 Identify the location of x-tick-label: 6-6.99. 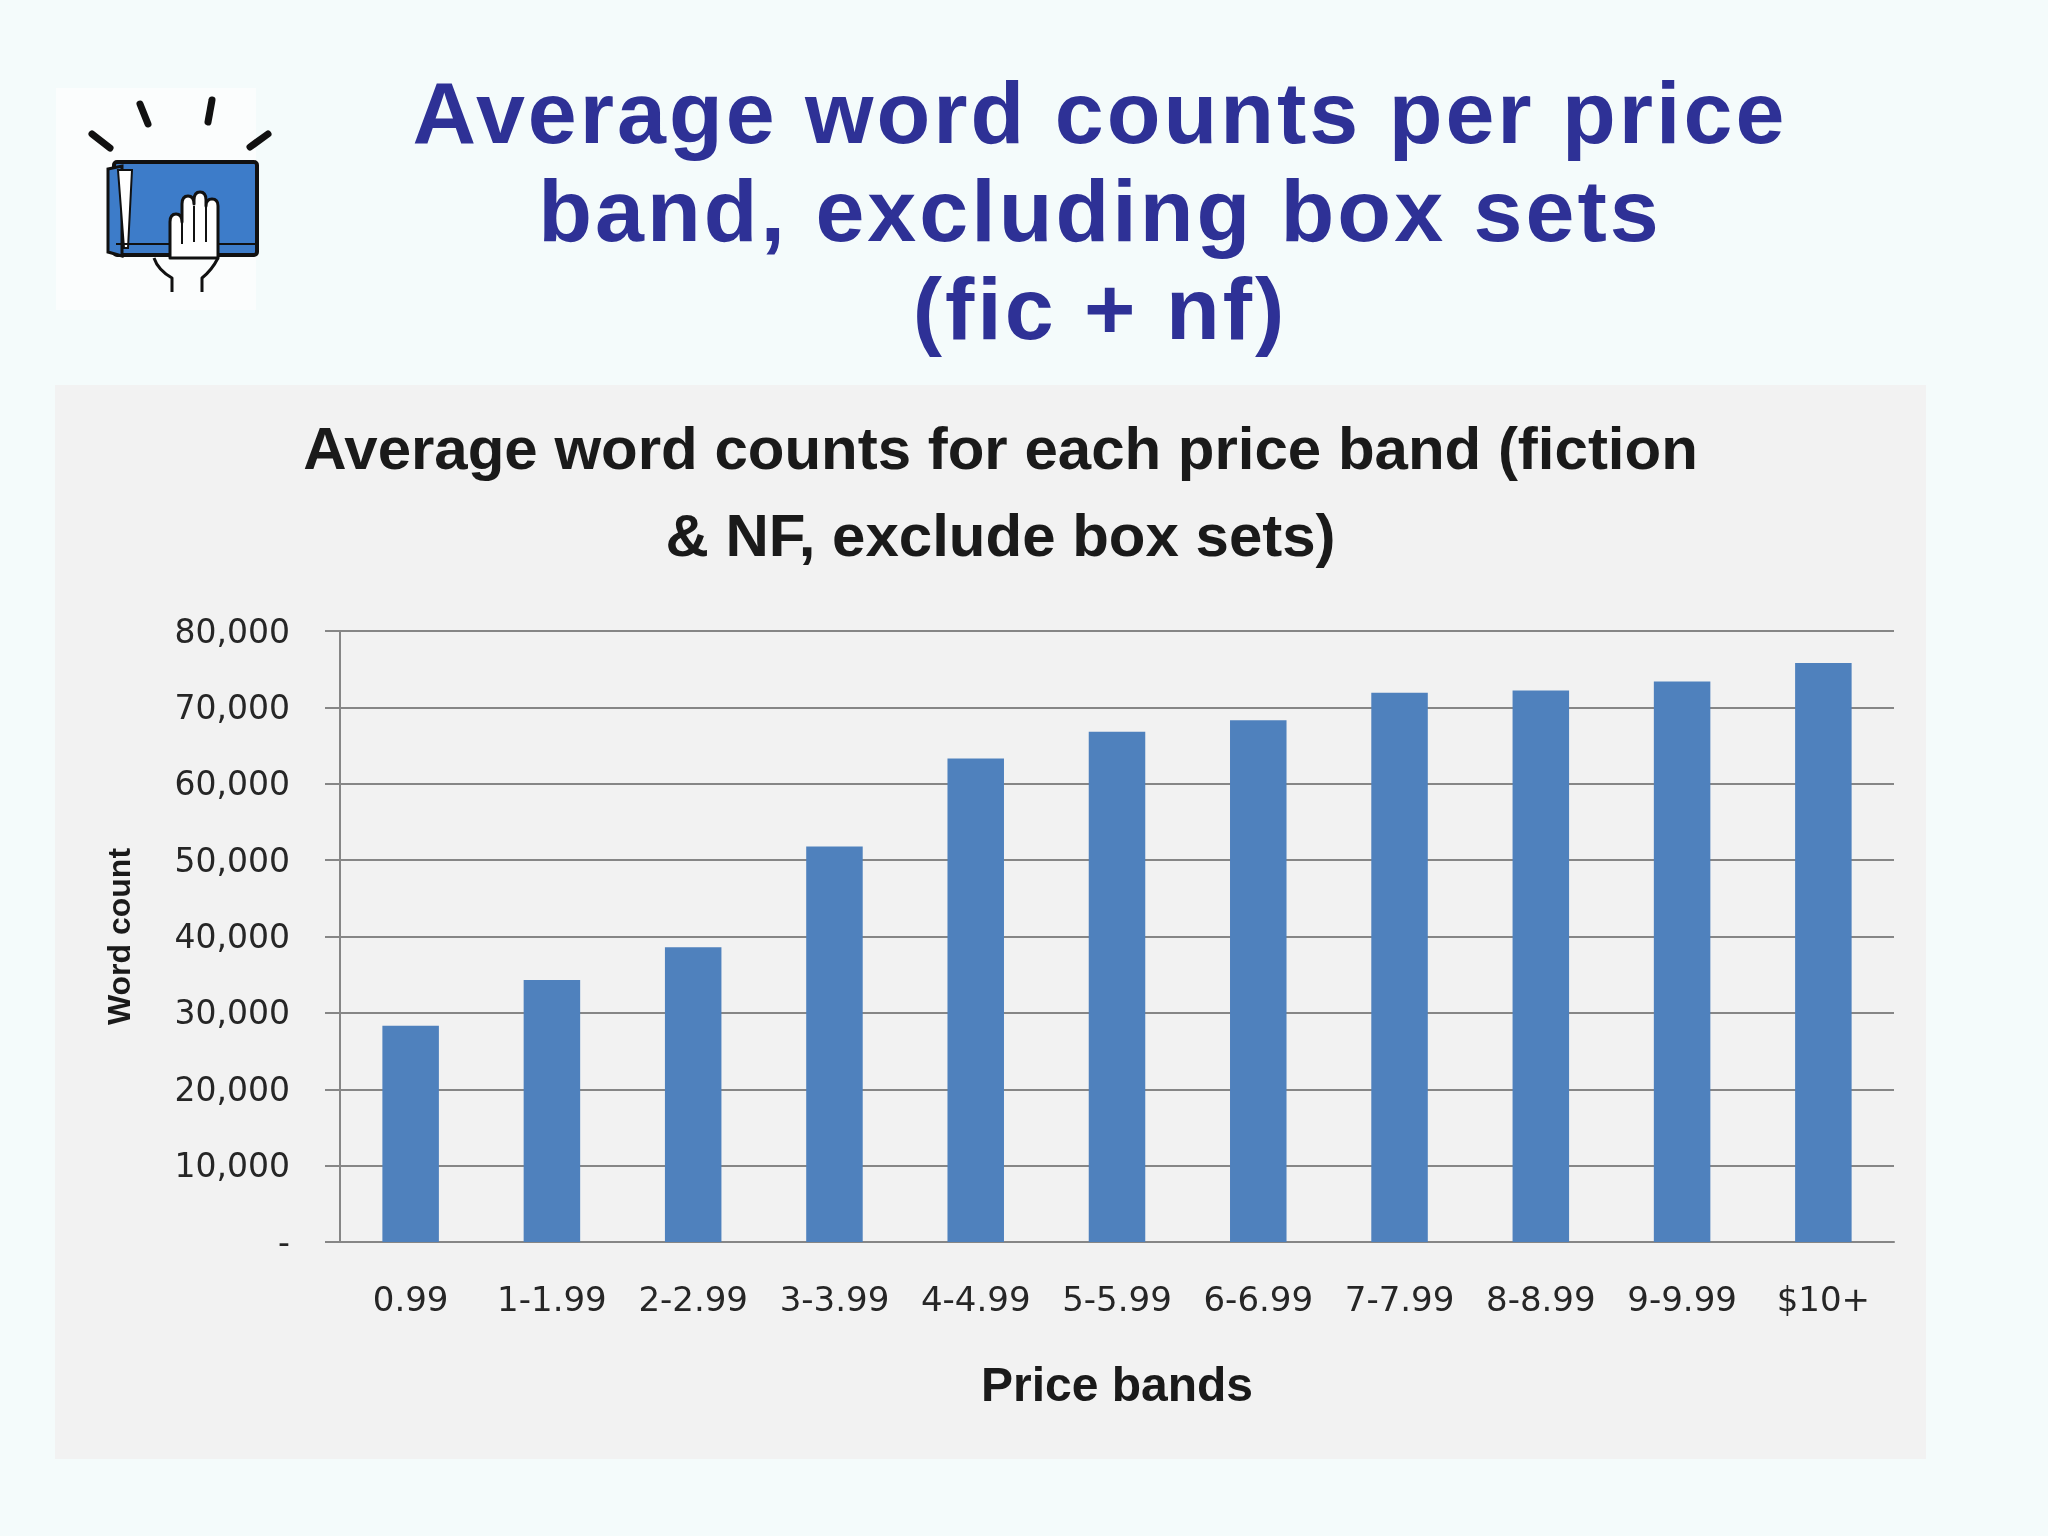
(1258, 1299).